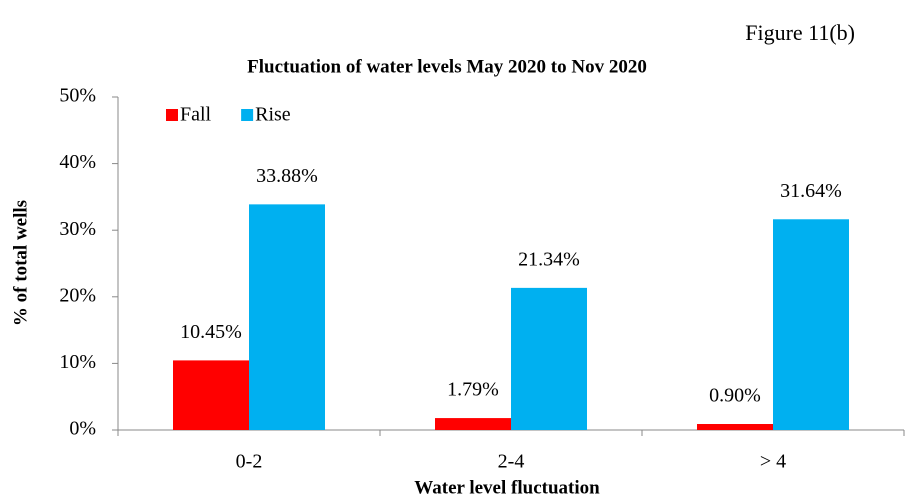 The height and width of the screenshot is (501, 905). I want to click on x-tick-label: > 4, so click(773, 462).